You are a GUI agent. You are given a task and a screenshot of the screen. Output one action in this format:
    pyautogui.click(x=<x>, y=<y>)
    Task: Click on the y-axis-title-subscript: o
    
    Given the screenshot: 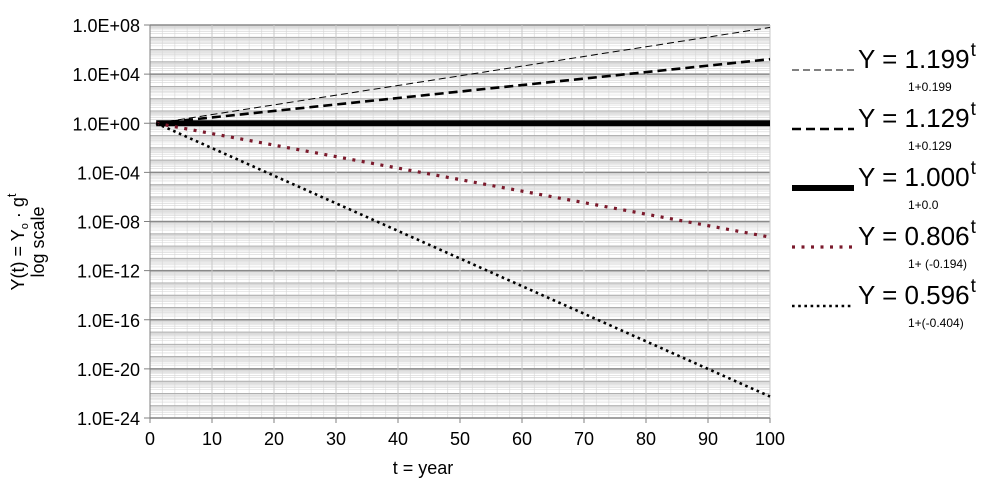 What is the action you would take?
    pyautogui.click(x=25, y=226)
    